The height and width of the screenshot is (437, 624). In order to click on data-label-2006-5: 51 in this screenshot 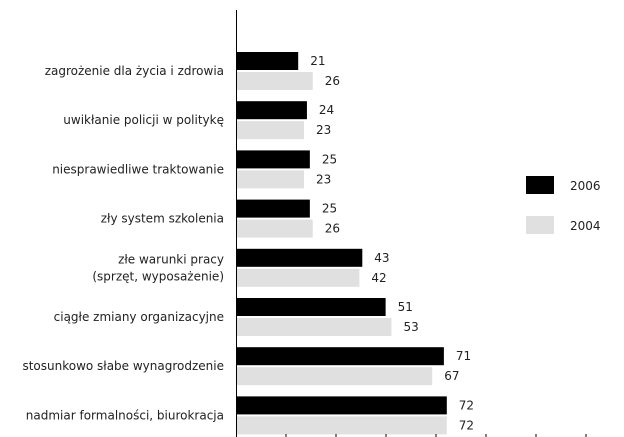, I will do `click(405, 307)`.